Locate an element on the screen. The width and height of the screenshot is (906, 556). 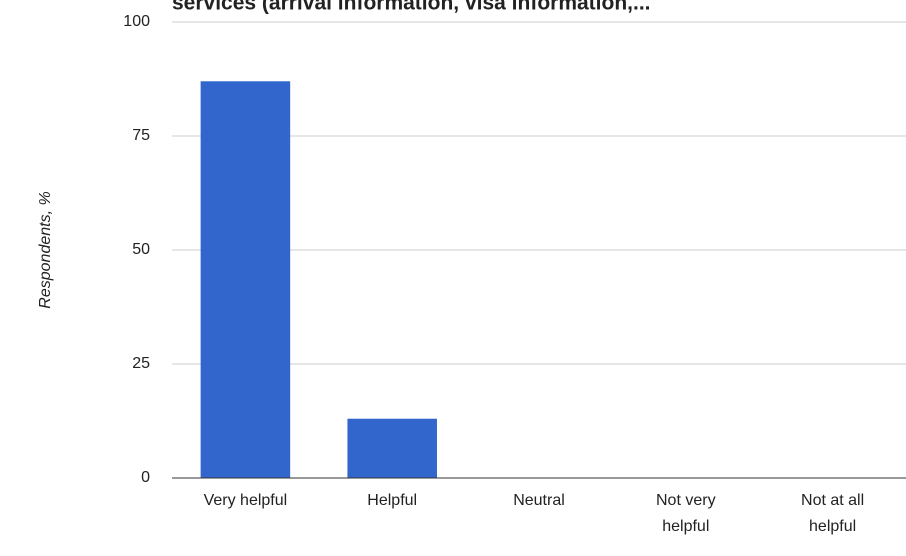
x-tick-label: Not very helpful is located at coordinates (686, 513).